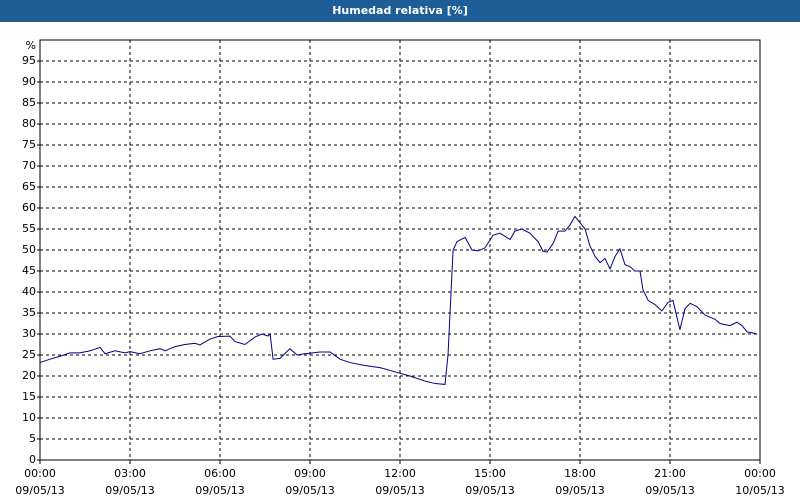 The image size is (800, 500). Describe the element at coordinates (32, 459) in the screenshot. I see `y-tick-label: 0` at that location.